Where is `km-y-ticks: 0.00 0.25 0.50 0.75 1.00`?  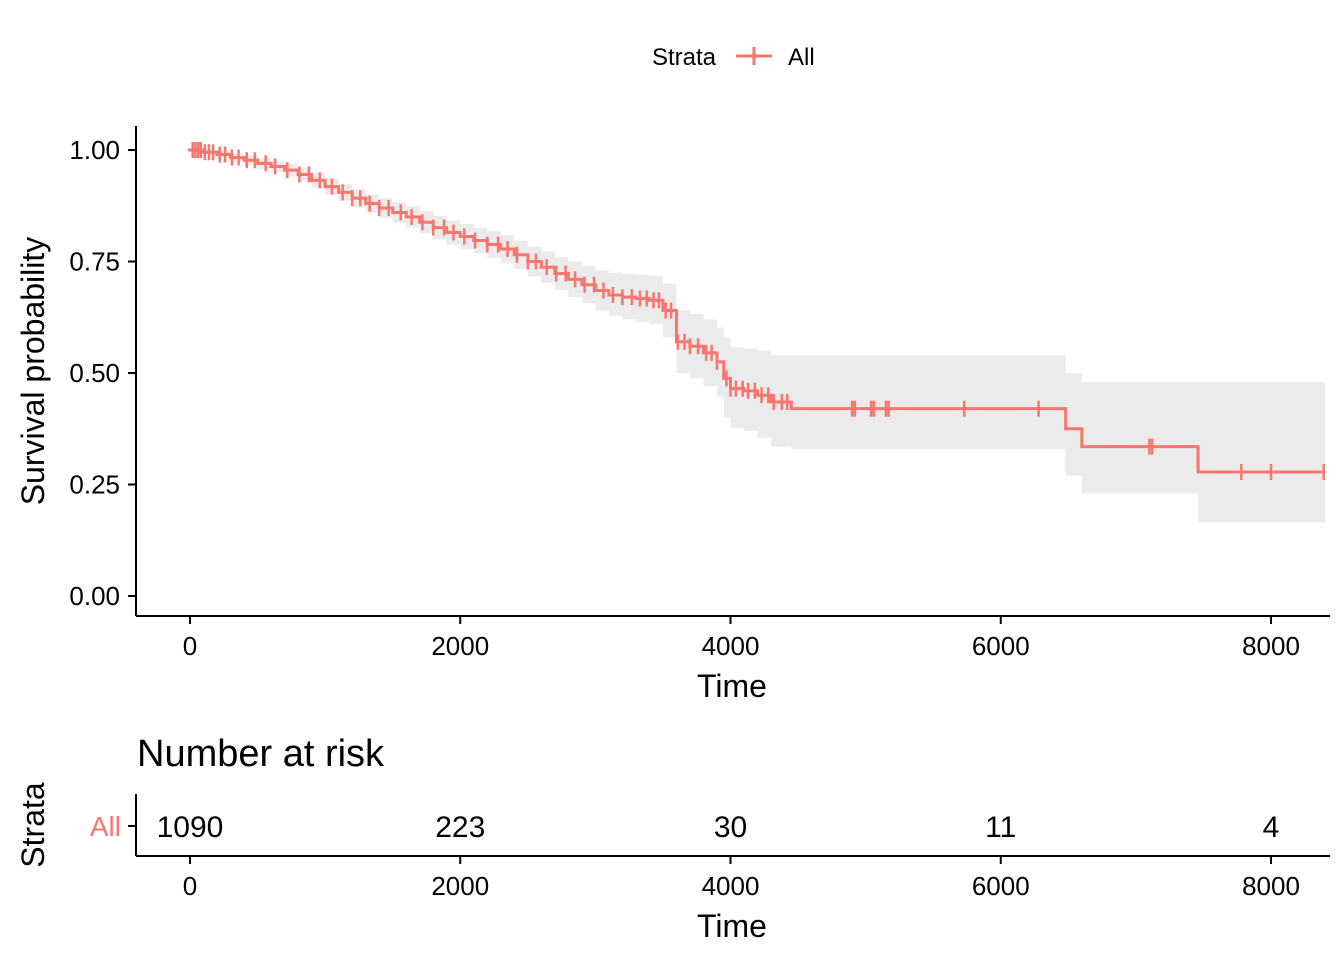 km-y-ticks: 0.00 0.25 0.50 0.75 1.00 is located at coordinates (102, 373).